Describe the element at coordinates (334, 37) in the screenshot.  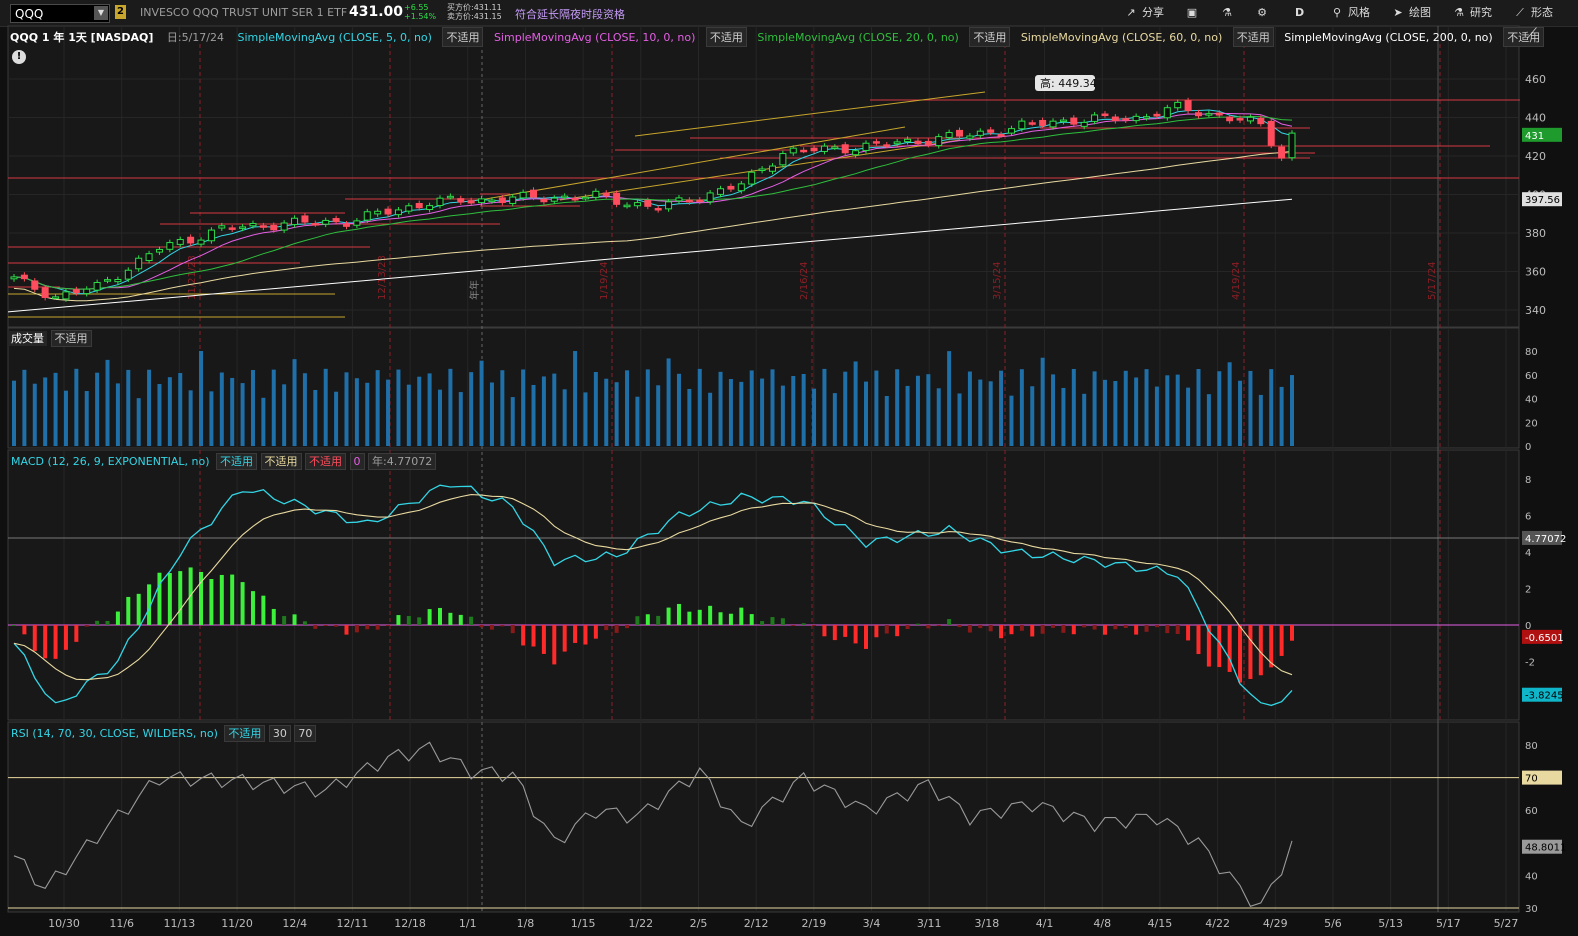
I see `sma5-label: SimpleMovingAvg (CLOSE, 5, 0, no)` at that location.